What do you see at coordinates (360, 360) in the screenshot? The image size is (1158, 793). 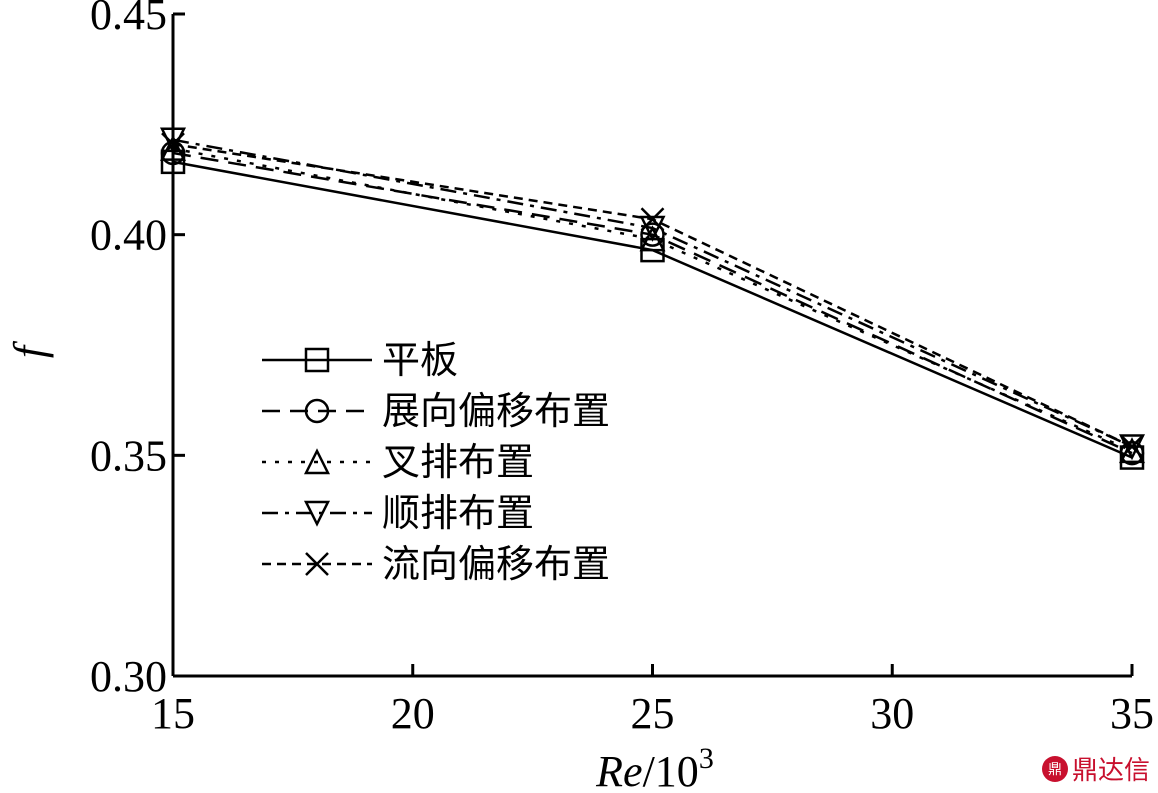 I see `legend-item: 平板` at bounding box center [360, 360].